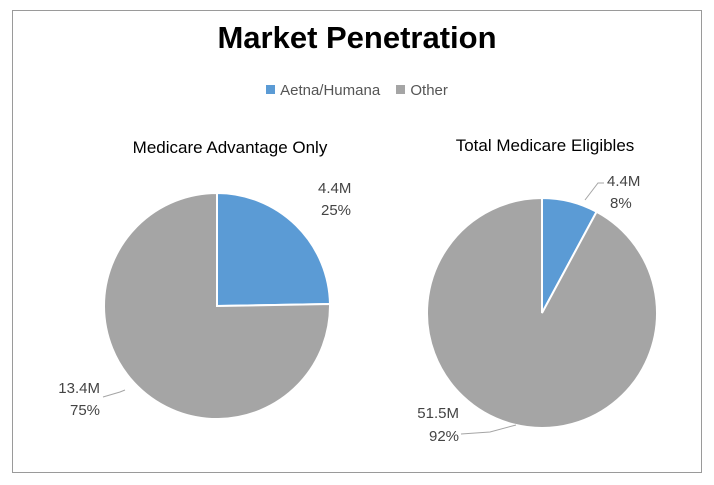 The image size is (714, 485). What do you see at coordinates (401, 89) in the screenshot?
I see `legend-swatch-other` at bounding box center [401, 89].